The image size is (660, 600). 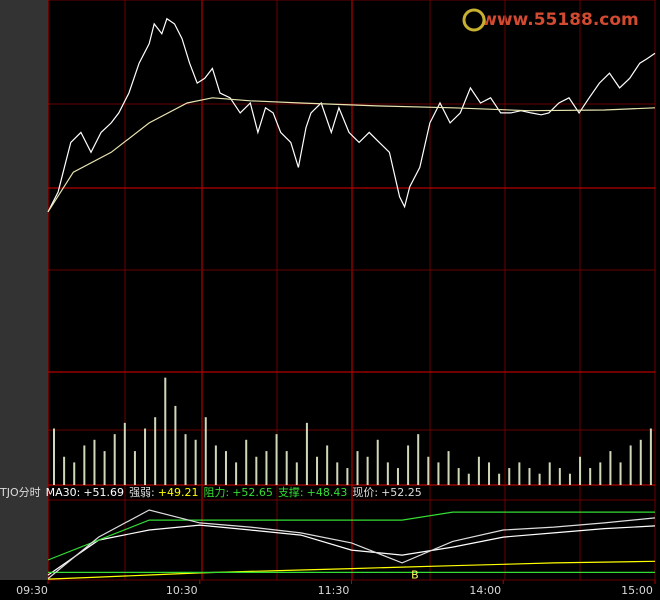 What do you see at coordinates (485, 590) in the screenshot?
I see `x-tick-label: 14:00` at bounding box center [485, 590].